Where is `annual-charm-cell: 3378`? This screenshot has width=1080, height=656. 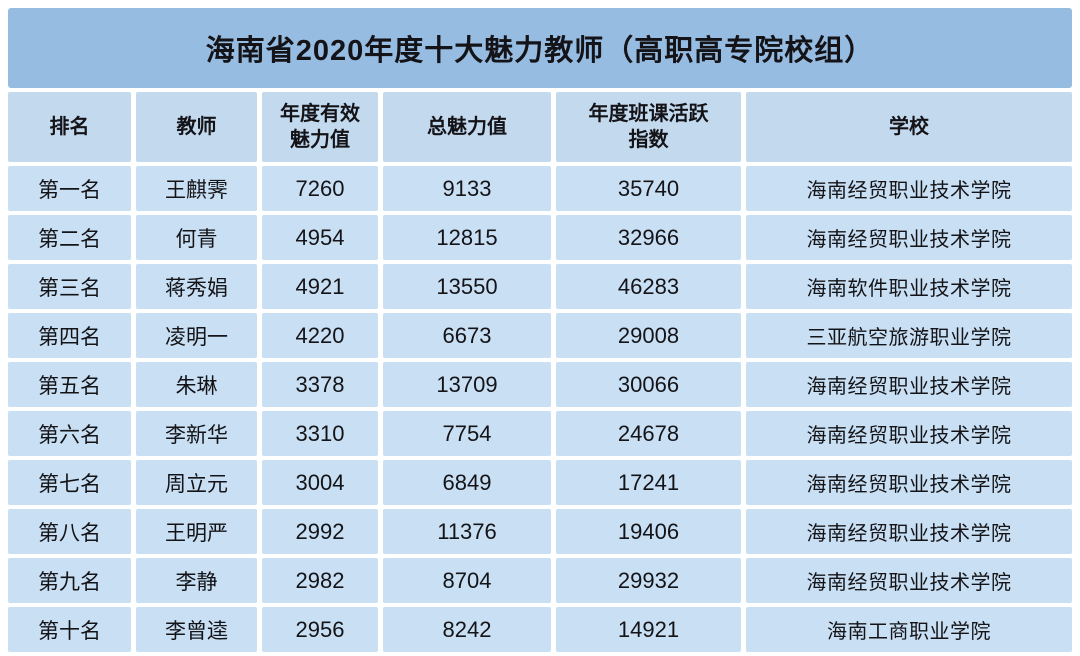 annual-charm-cell: 3378 is located at coordinates (320, 384).